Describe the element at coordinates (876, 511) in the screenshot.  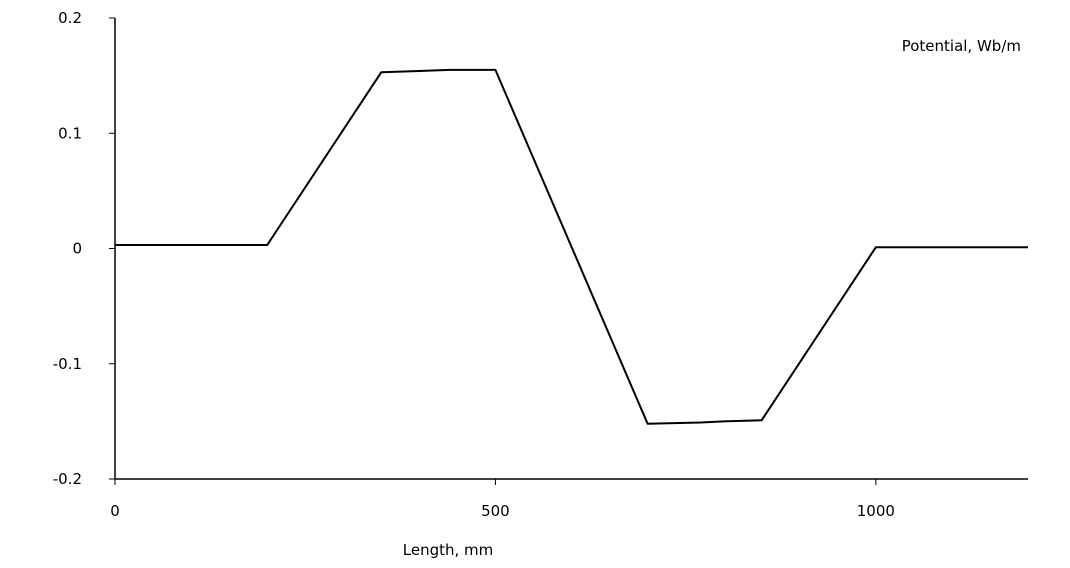
I see `x-tick-label: 1000` at that location.